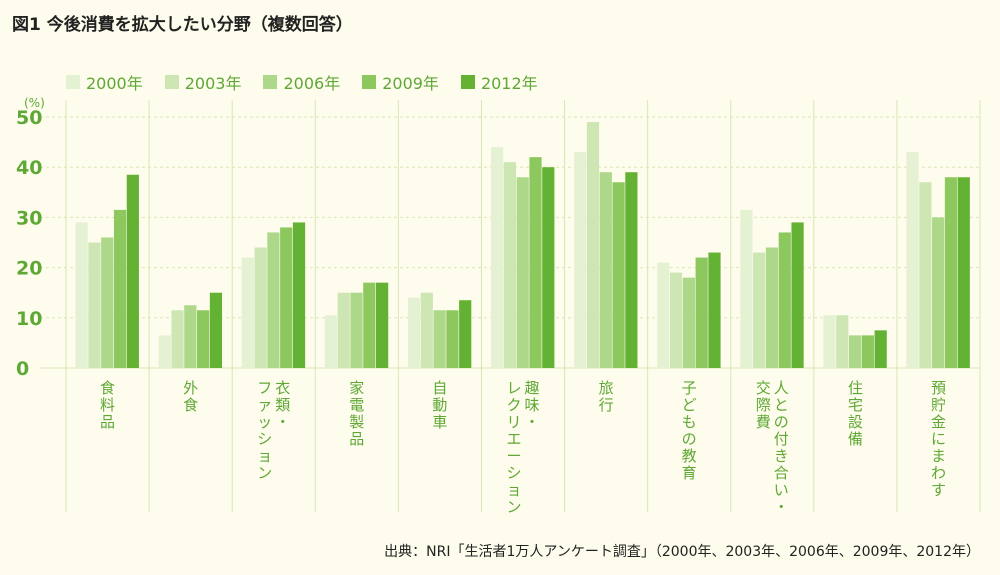 The image size is (1000, 575). I want to click on bar-2003年-住宅設備, so click(842, 341).